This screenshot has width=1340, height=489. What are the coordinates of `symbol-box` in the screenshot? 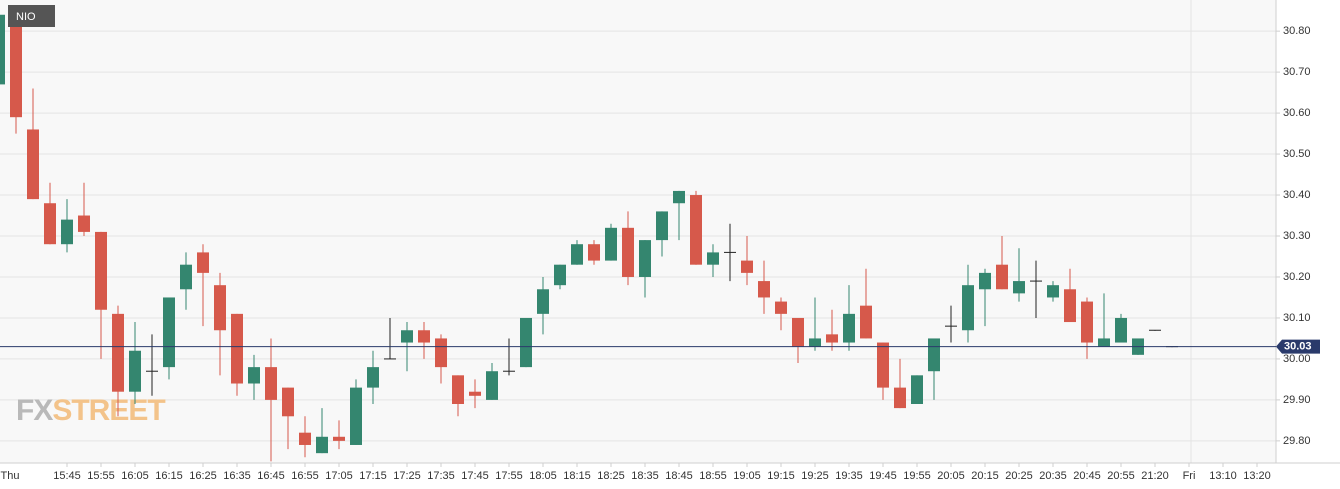 It's located at (31, 16).